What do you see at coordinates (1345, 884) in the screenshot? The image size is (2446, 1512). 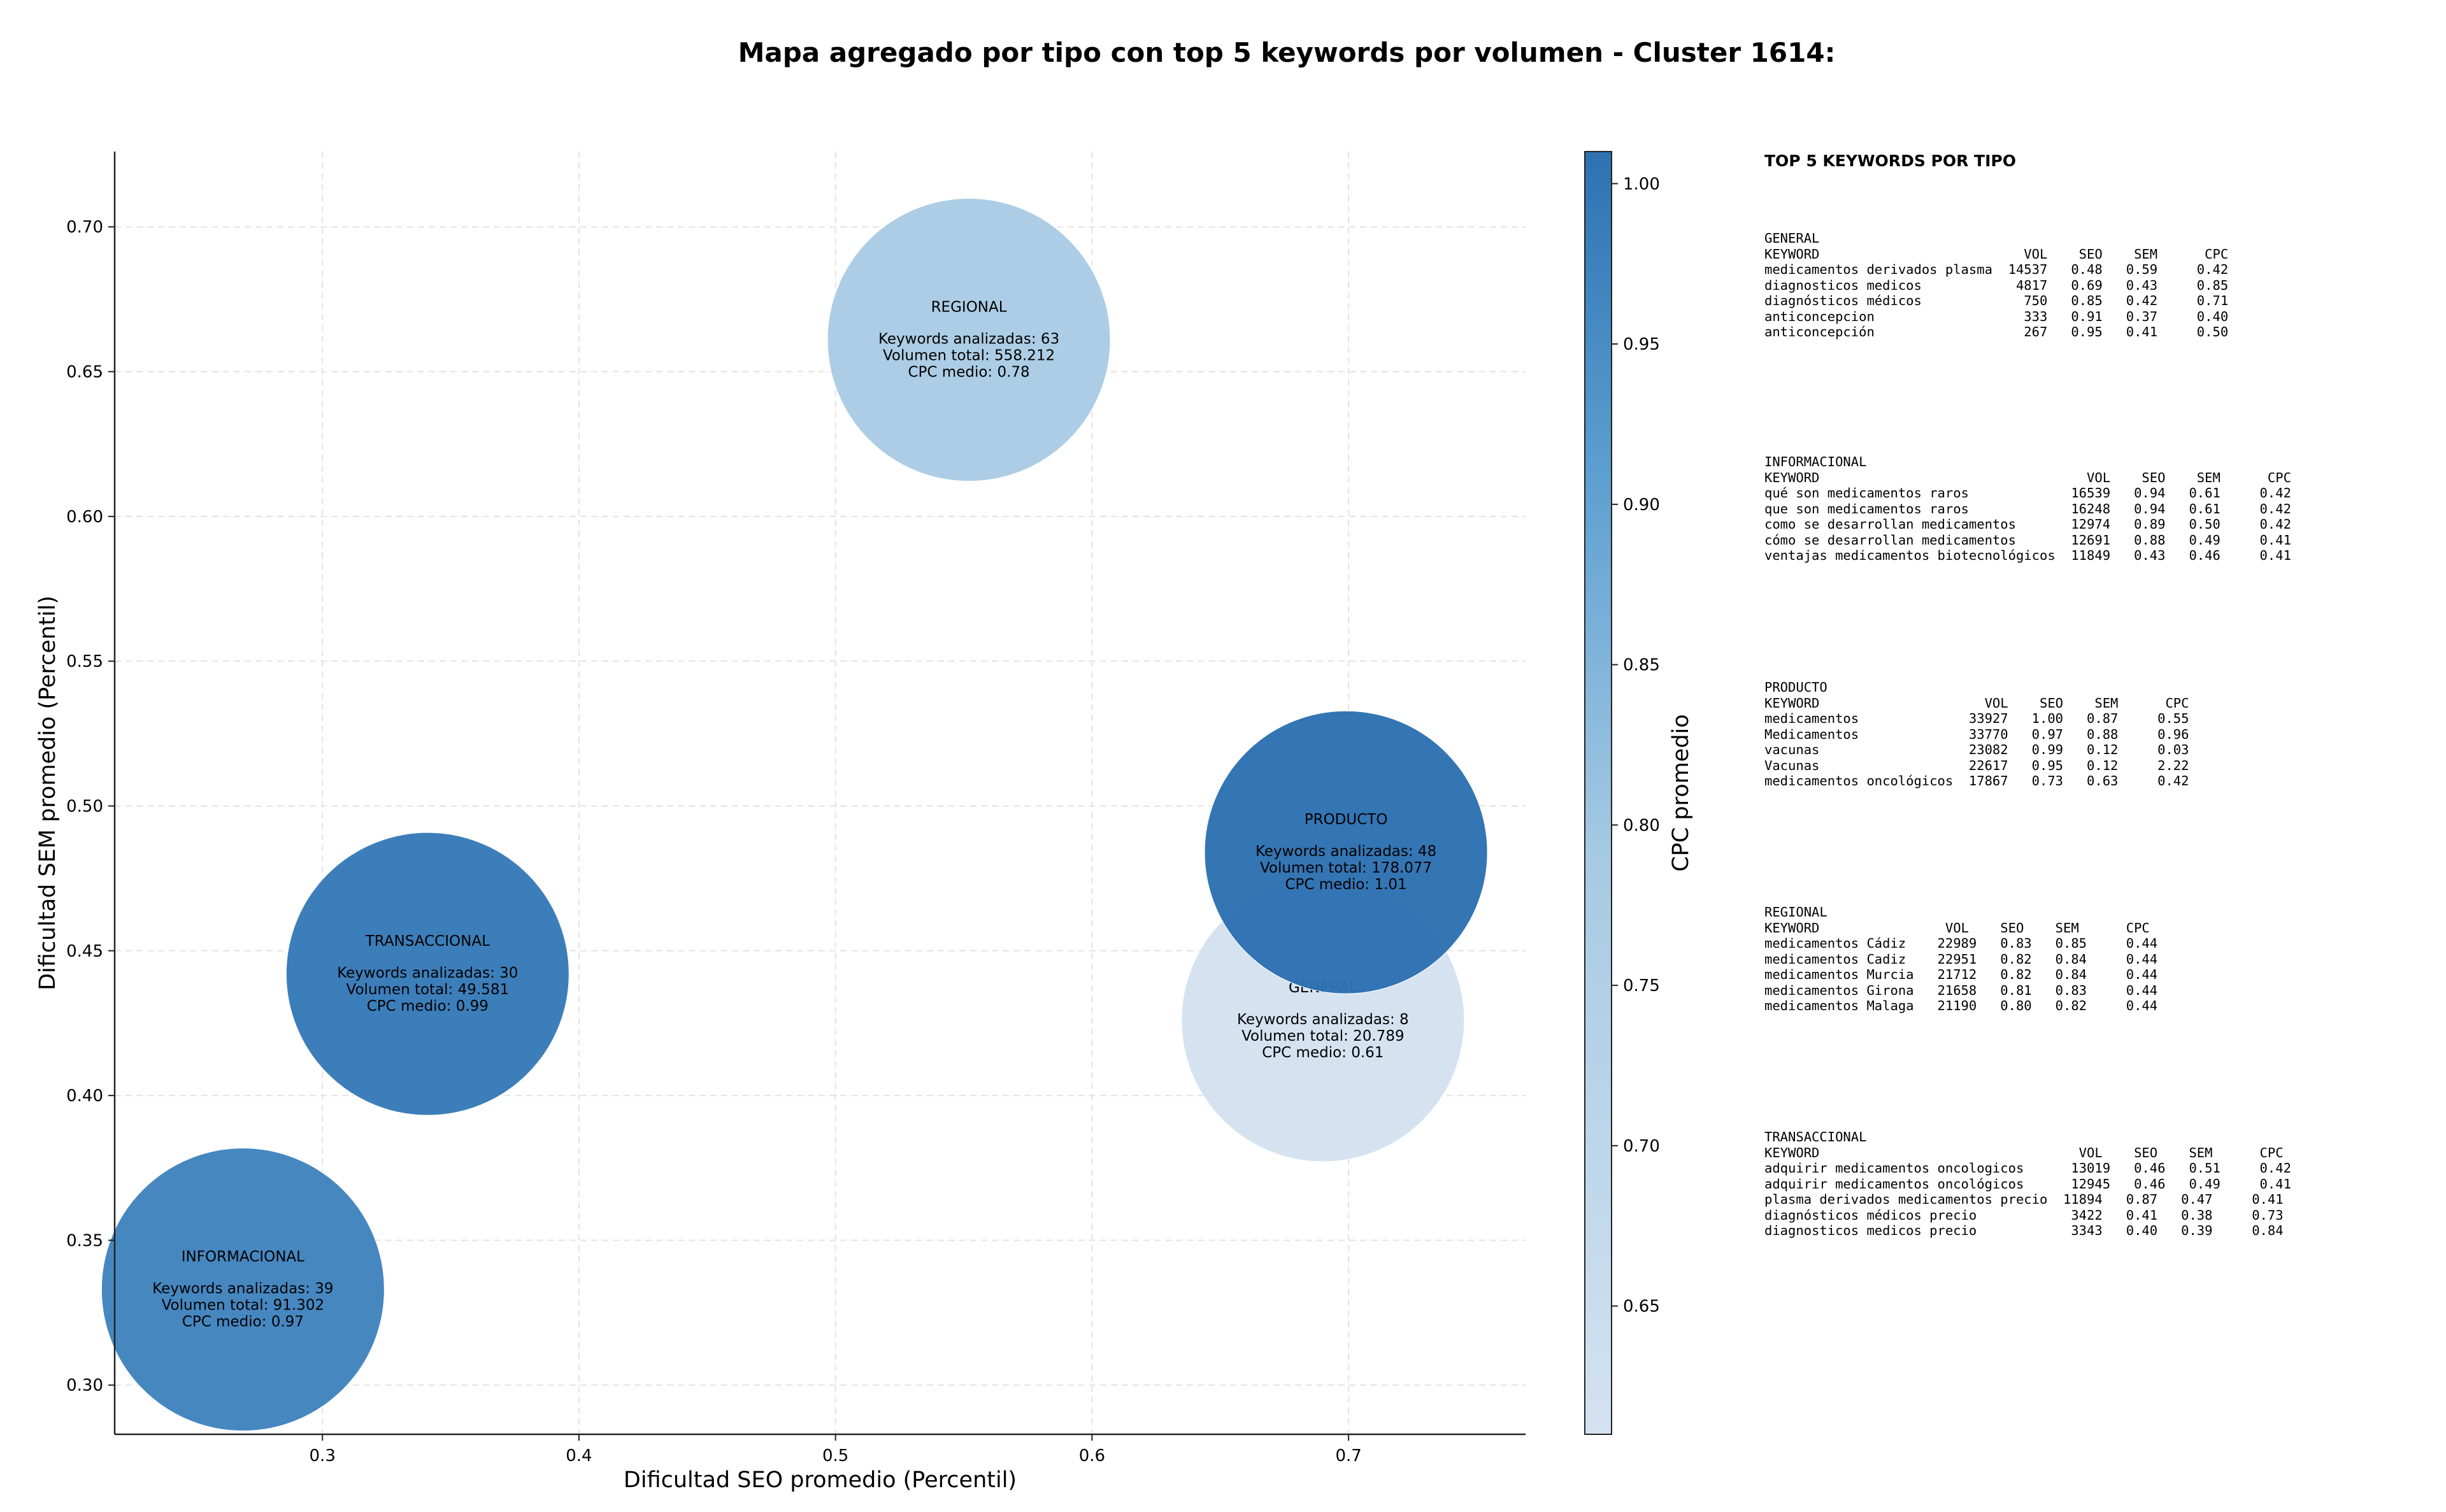 I see `bubble-stat-label: CPC medio: 1.01` at bounding box center [1345, 884].